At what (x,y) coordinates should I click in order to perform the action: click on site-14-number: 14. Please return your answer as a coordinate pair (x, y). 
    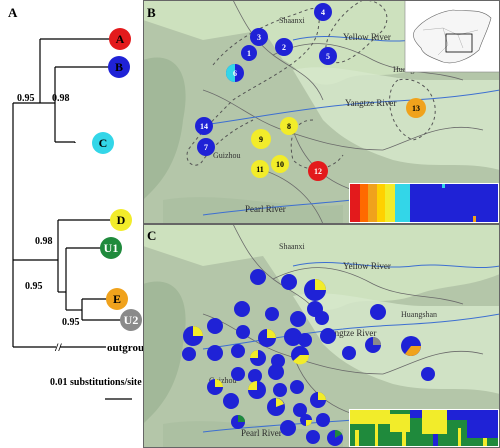
    Looking at the image, I should click on (204, 126).